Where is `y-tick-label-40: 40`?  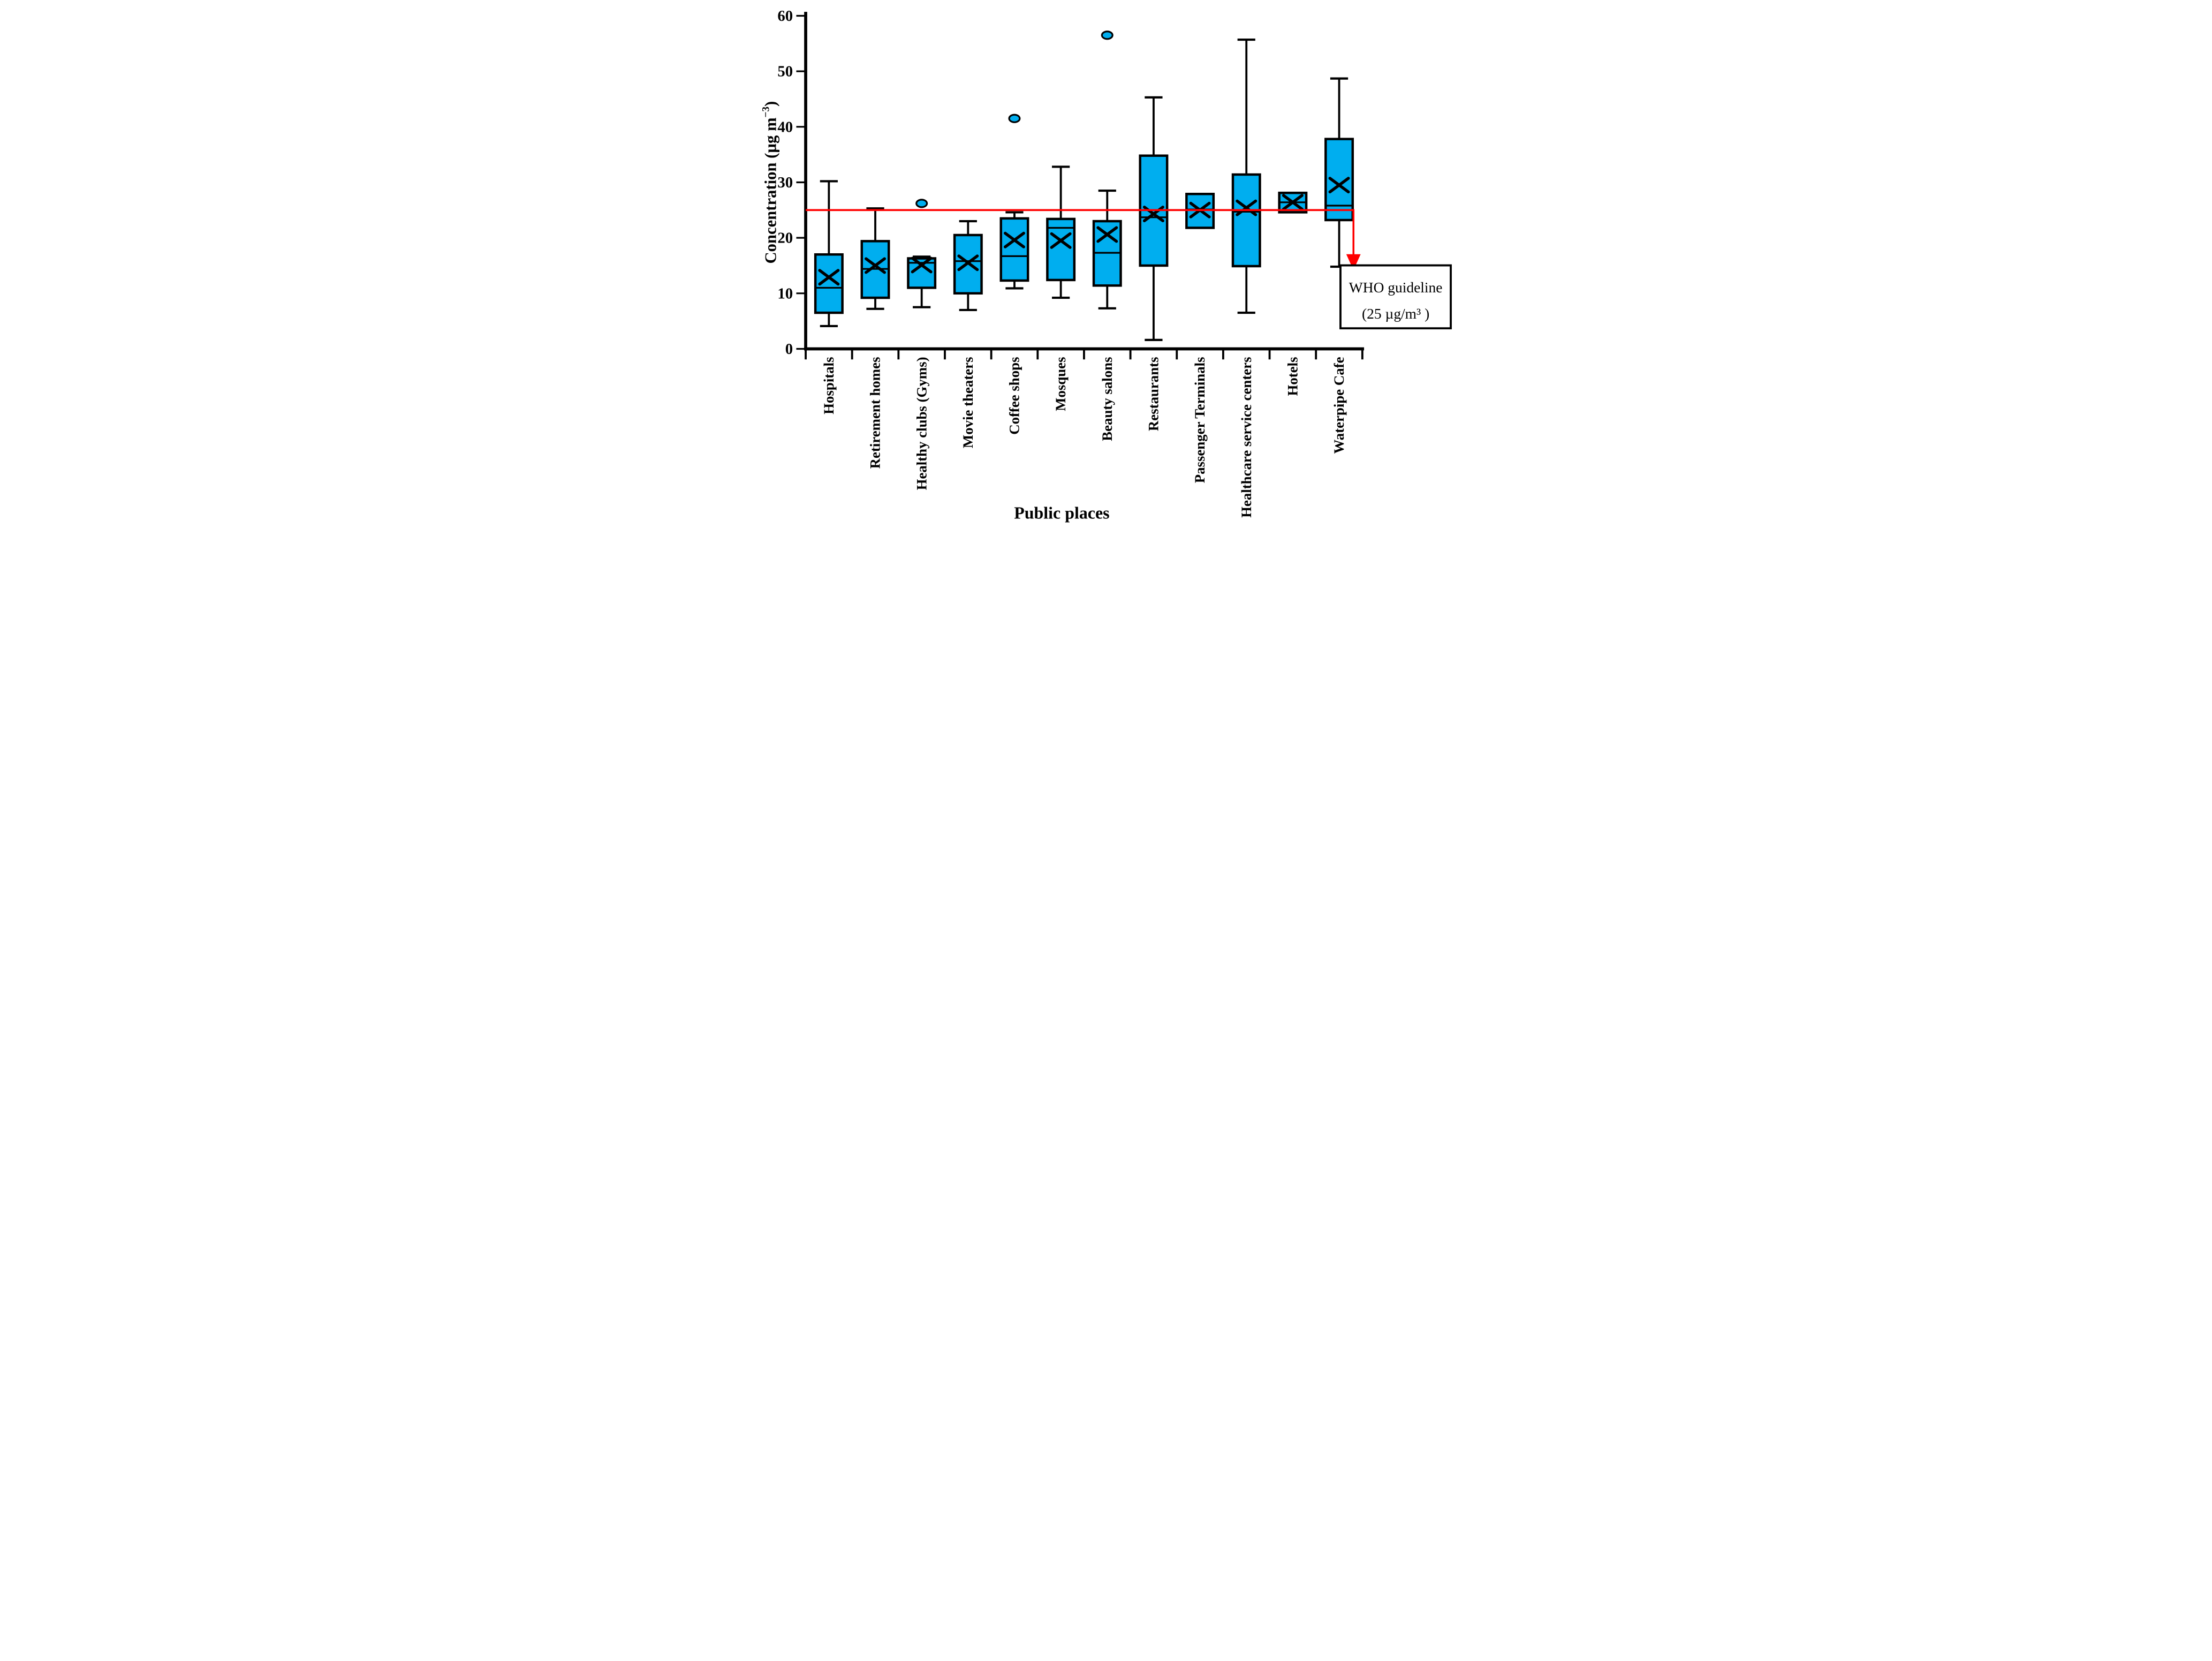
y-tick-label-40: 40 is located at coordinates (785, 127).